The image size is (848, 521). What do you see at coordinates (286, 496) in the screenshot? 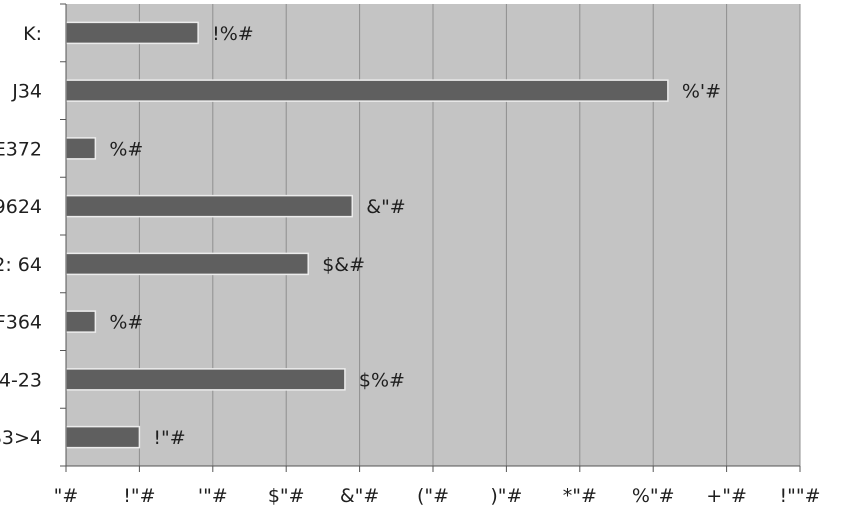
I see `x-tick-label: $"#` at bounding box center [286, 496].